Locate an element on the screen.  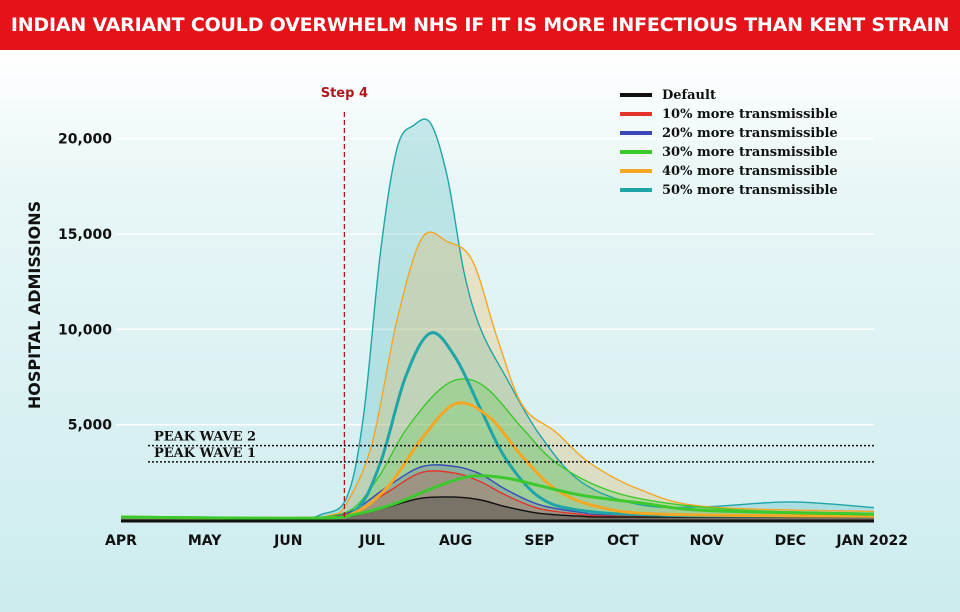
legend-entry: Default is located at coordinates (689, 95).